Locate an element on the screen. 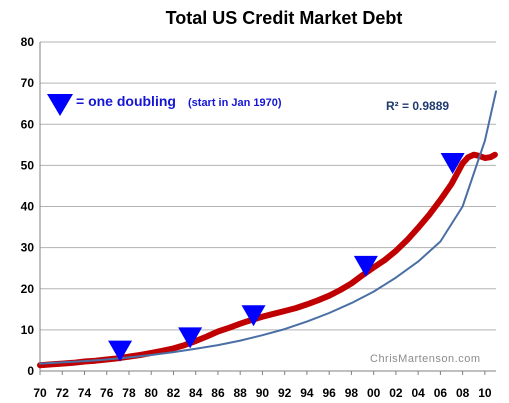 The width and height of the screenshot is (509, 403). y-tick-label: 70 is located at coordinates (28, 83).